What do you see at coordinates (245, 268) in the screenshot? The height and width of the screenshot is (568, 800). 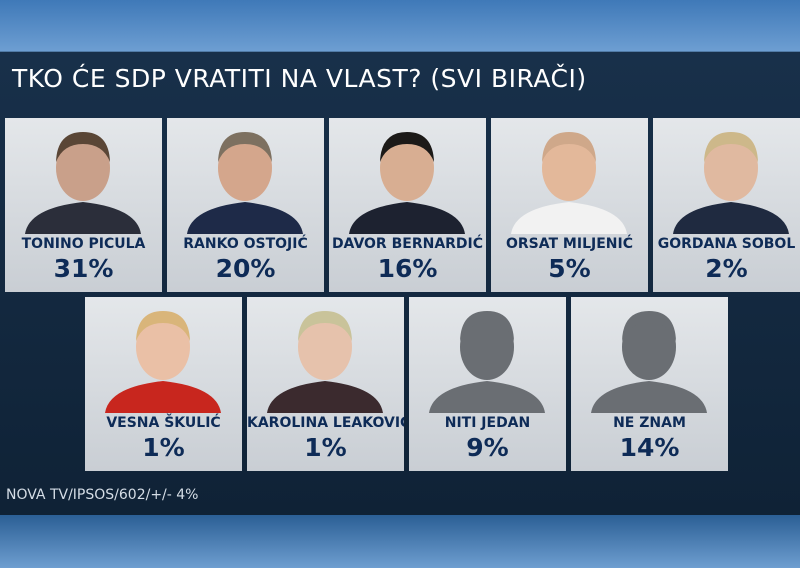 I see `candidate-percent: 20%` at bounding box center [245, 268].